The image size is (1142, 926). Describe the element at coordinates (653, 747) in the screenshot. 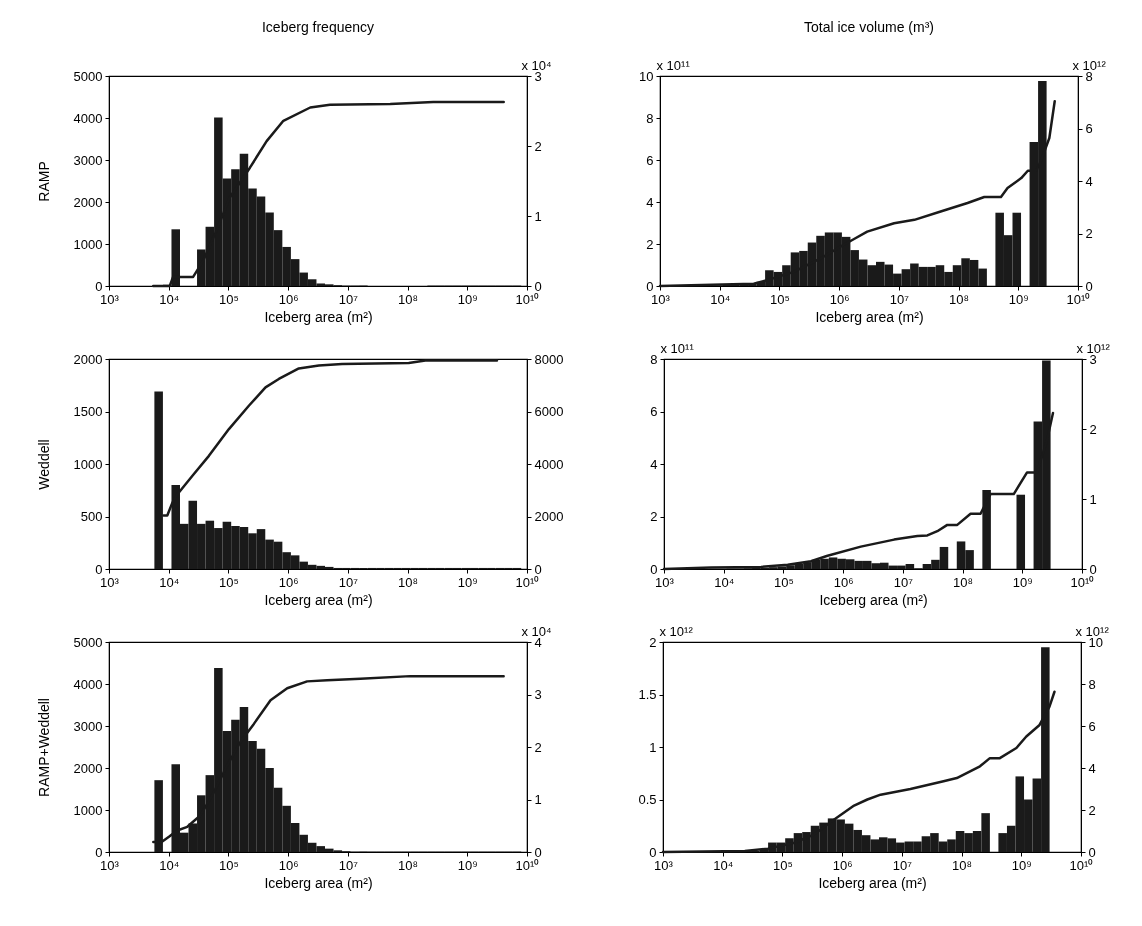

I see `y-tick-label: 1` at that location.